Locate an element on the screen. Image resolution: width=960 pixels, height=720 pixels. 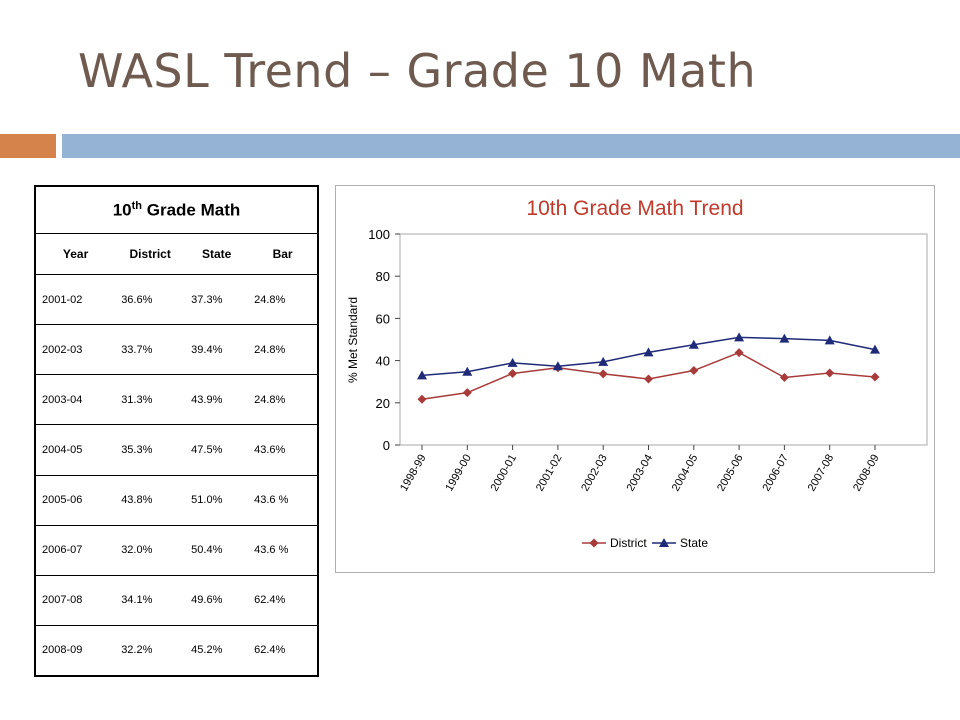
cell-district: 33.7% is located at coordinates (150, 350).